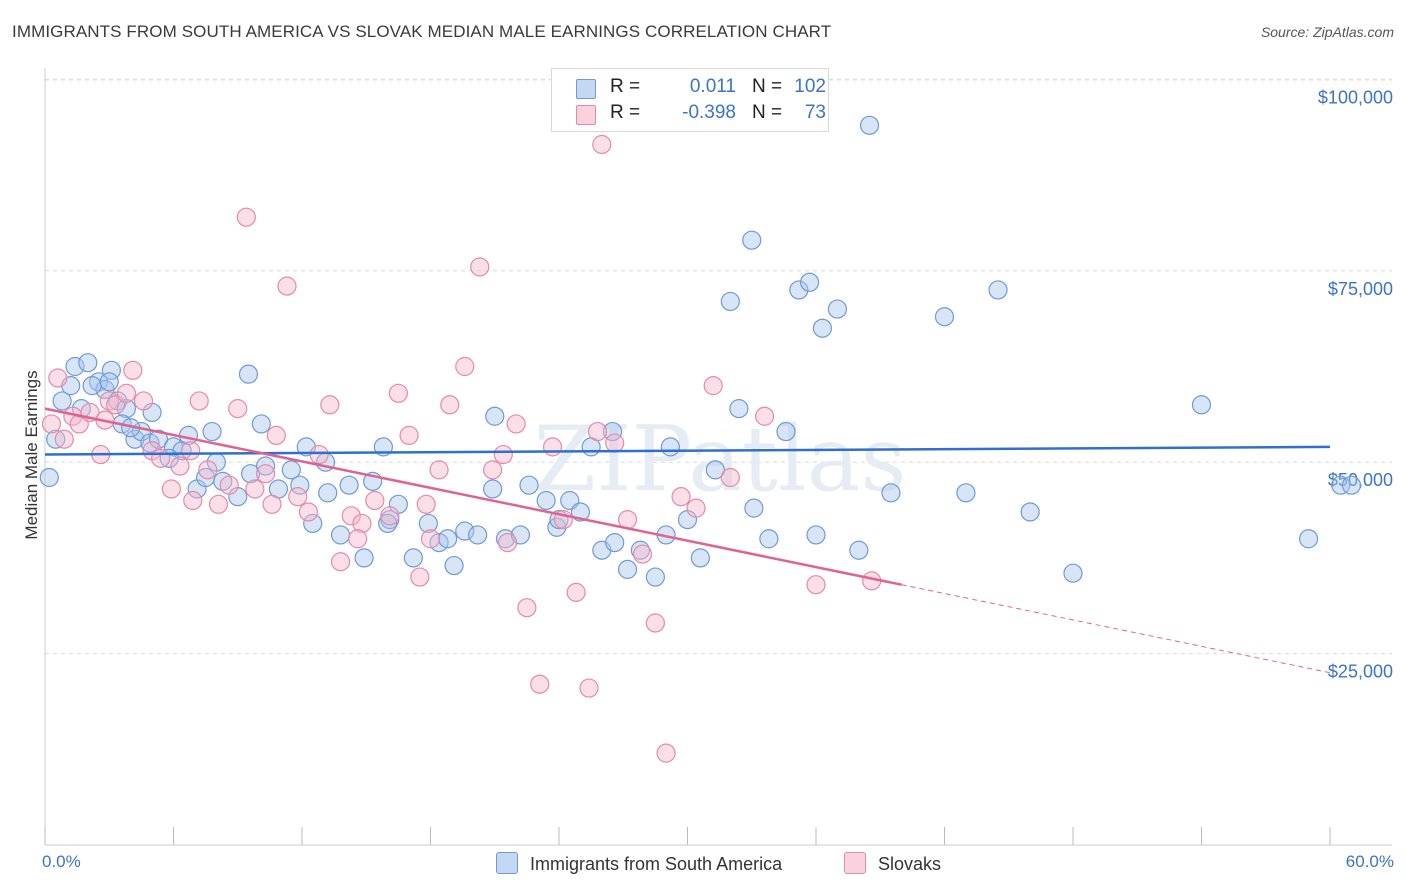 The height and width of the screenshot is (892, 1406). Describe the element at coordinates (815, 112) in the screenshot. I see `legend-n-value: 73` at that location.